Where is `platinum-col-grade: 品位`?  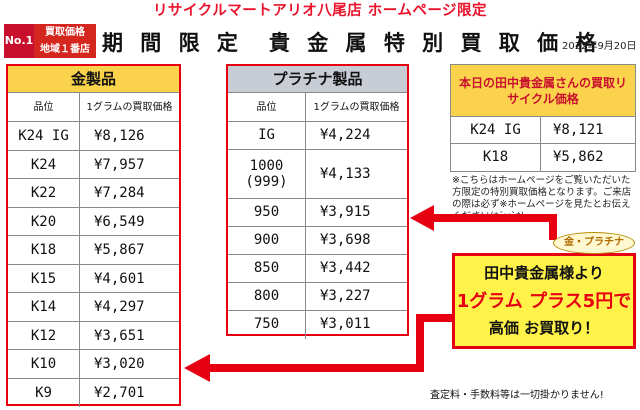
platinum-col-grade: 品位 is located at coordinates (267, 107).